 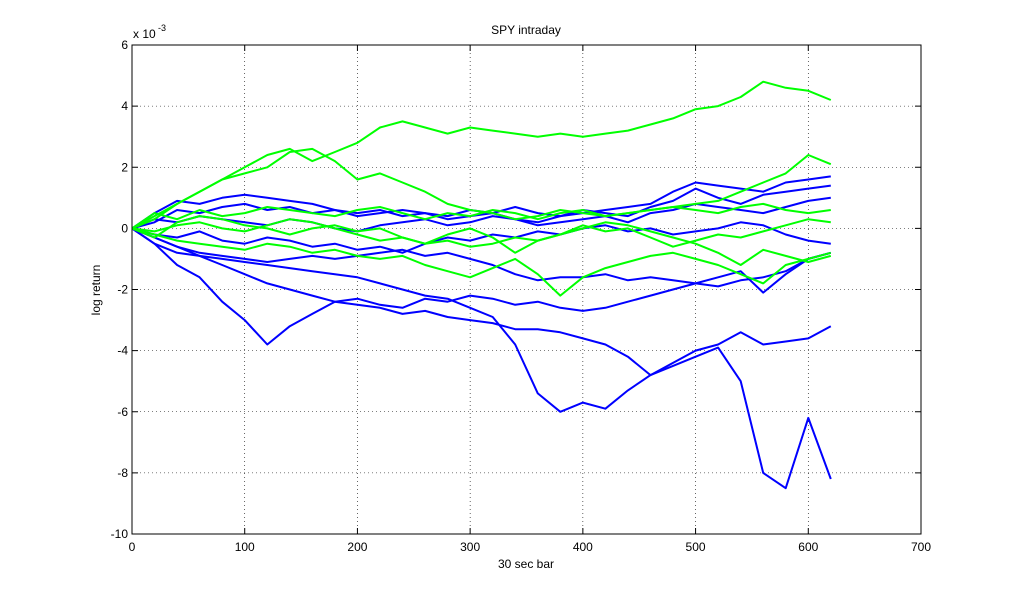 I want to click on x-tick-label: 700, so click(x=921, y=547).